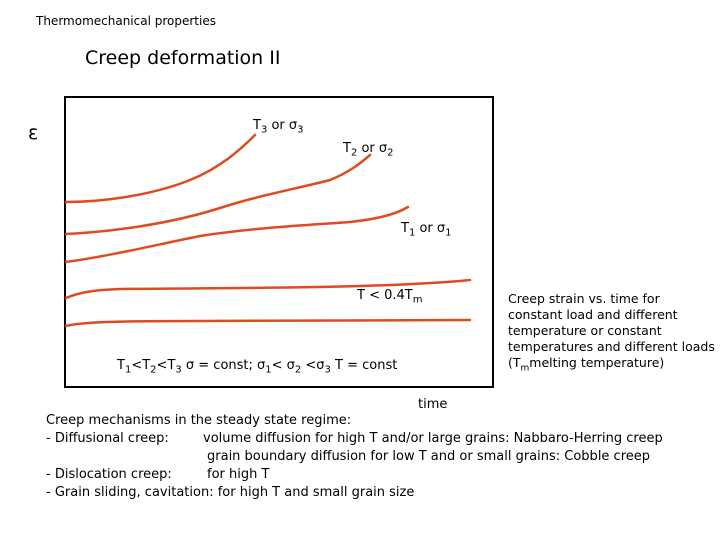 The image size is (720, 540). What do you see at coordinates (183, 58) in the screenshot?
I see `slide-title: Creep deformation II` at bounding box center [183, 58].